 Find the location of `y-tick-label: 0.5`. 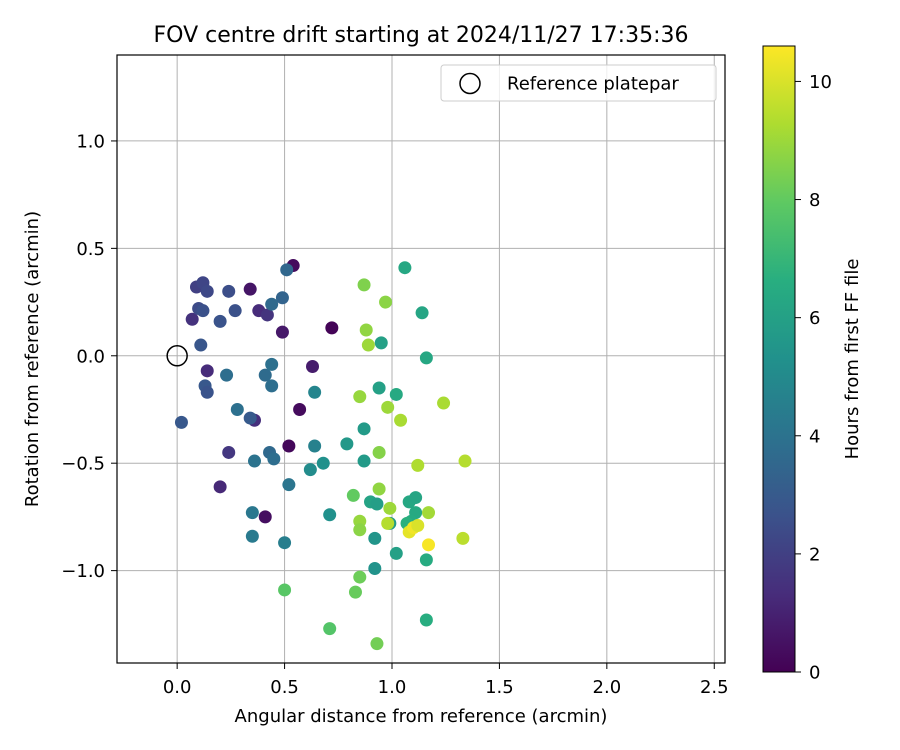

y-tick-label: 0.5 is located at coordinates (90, 249).